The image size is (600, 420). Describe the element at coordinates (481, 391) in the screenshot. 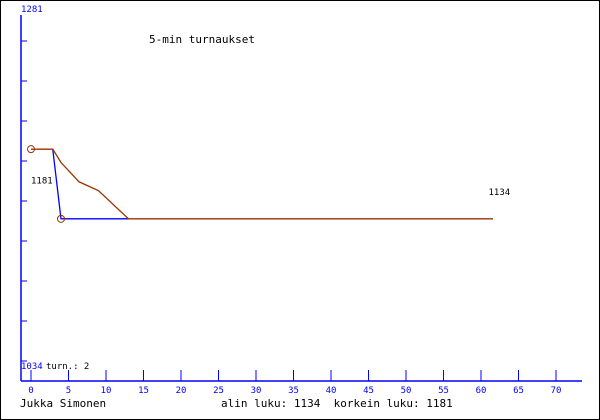

I see `x-tick-label: 60` at that location.